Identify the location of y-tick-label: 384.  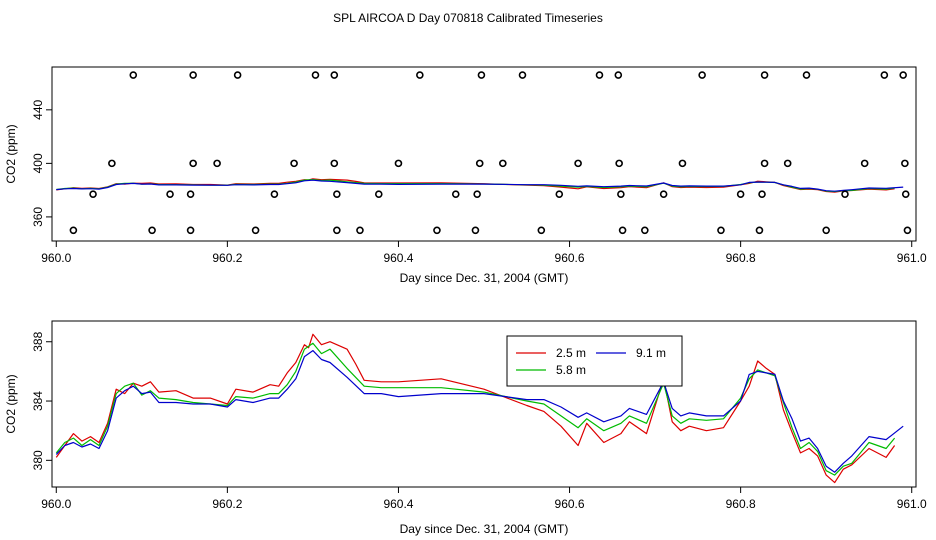
(38, 401).